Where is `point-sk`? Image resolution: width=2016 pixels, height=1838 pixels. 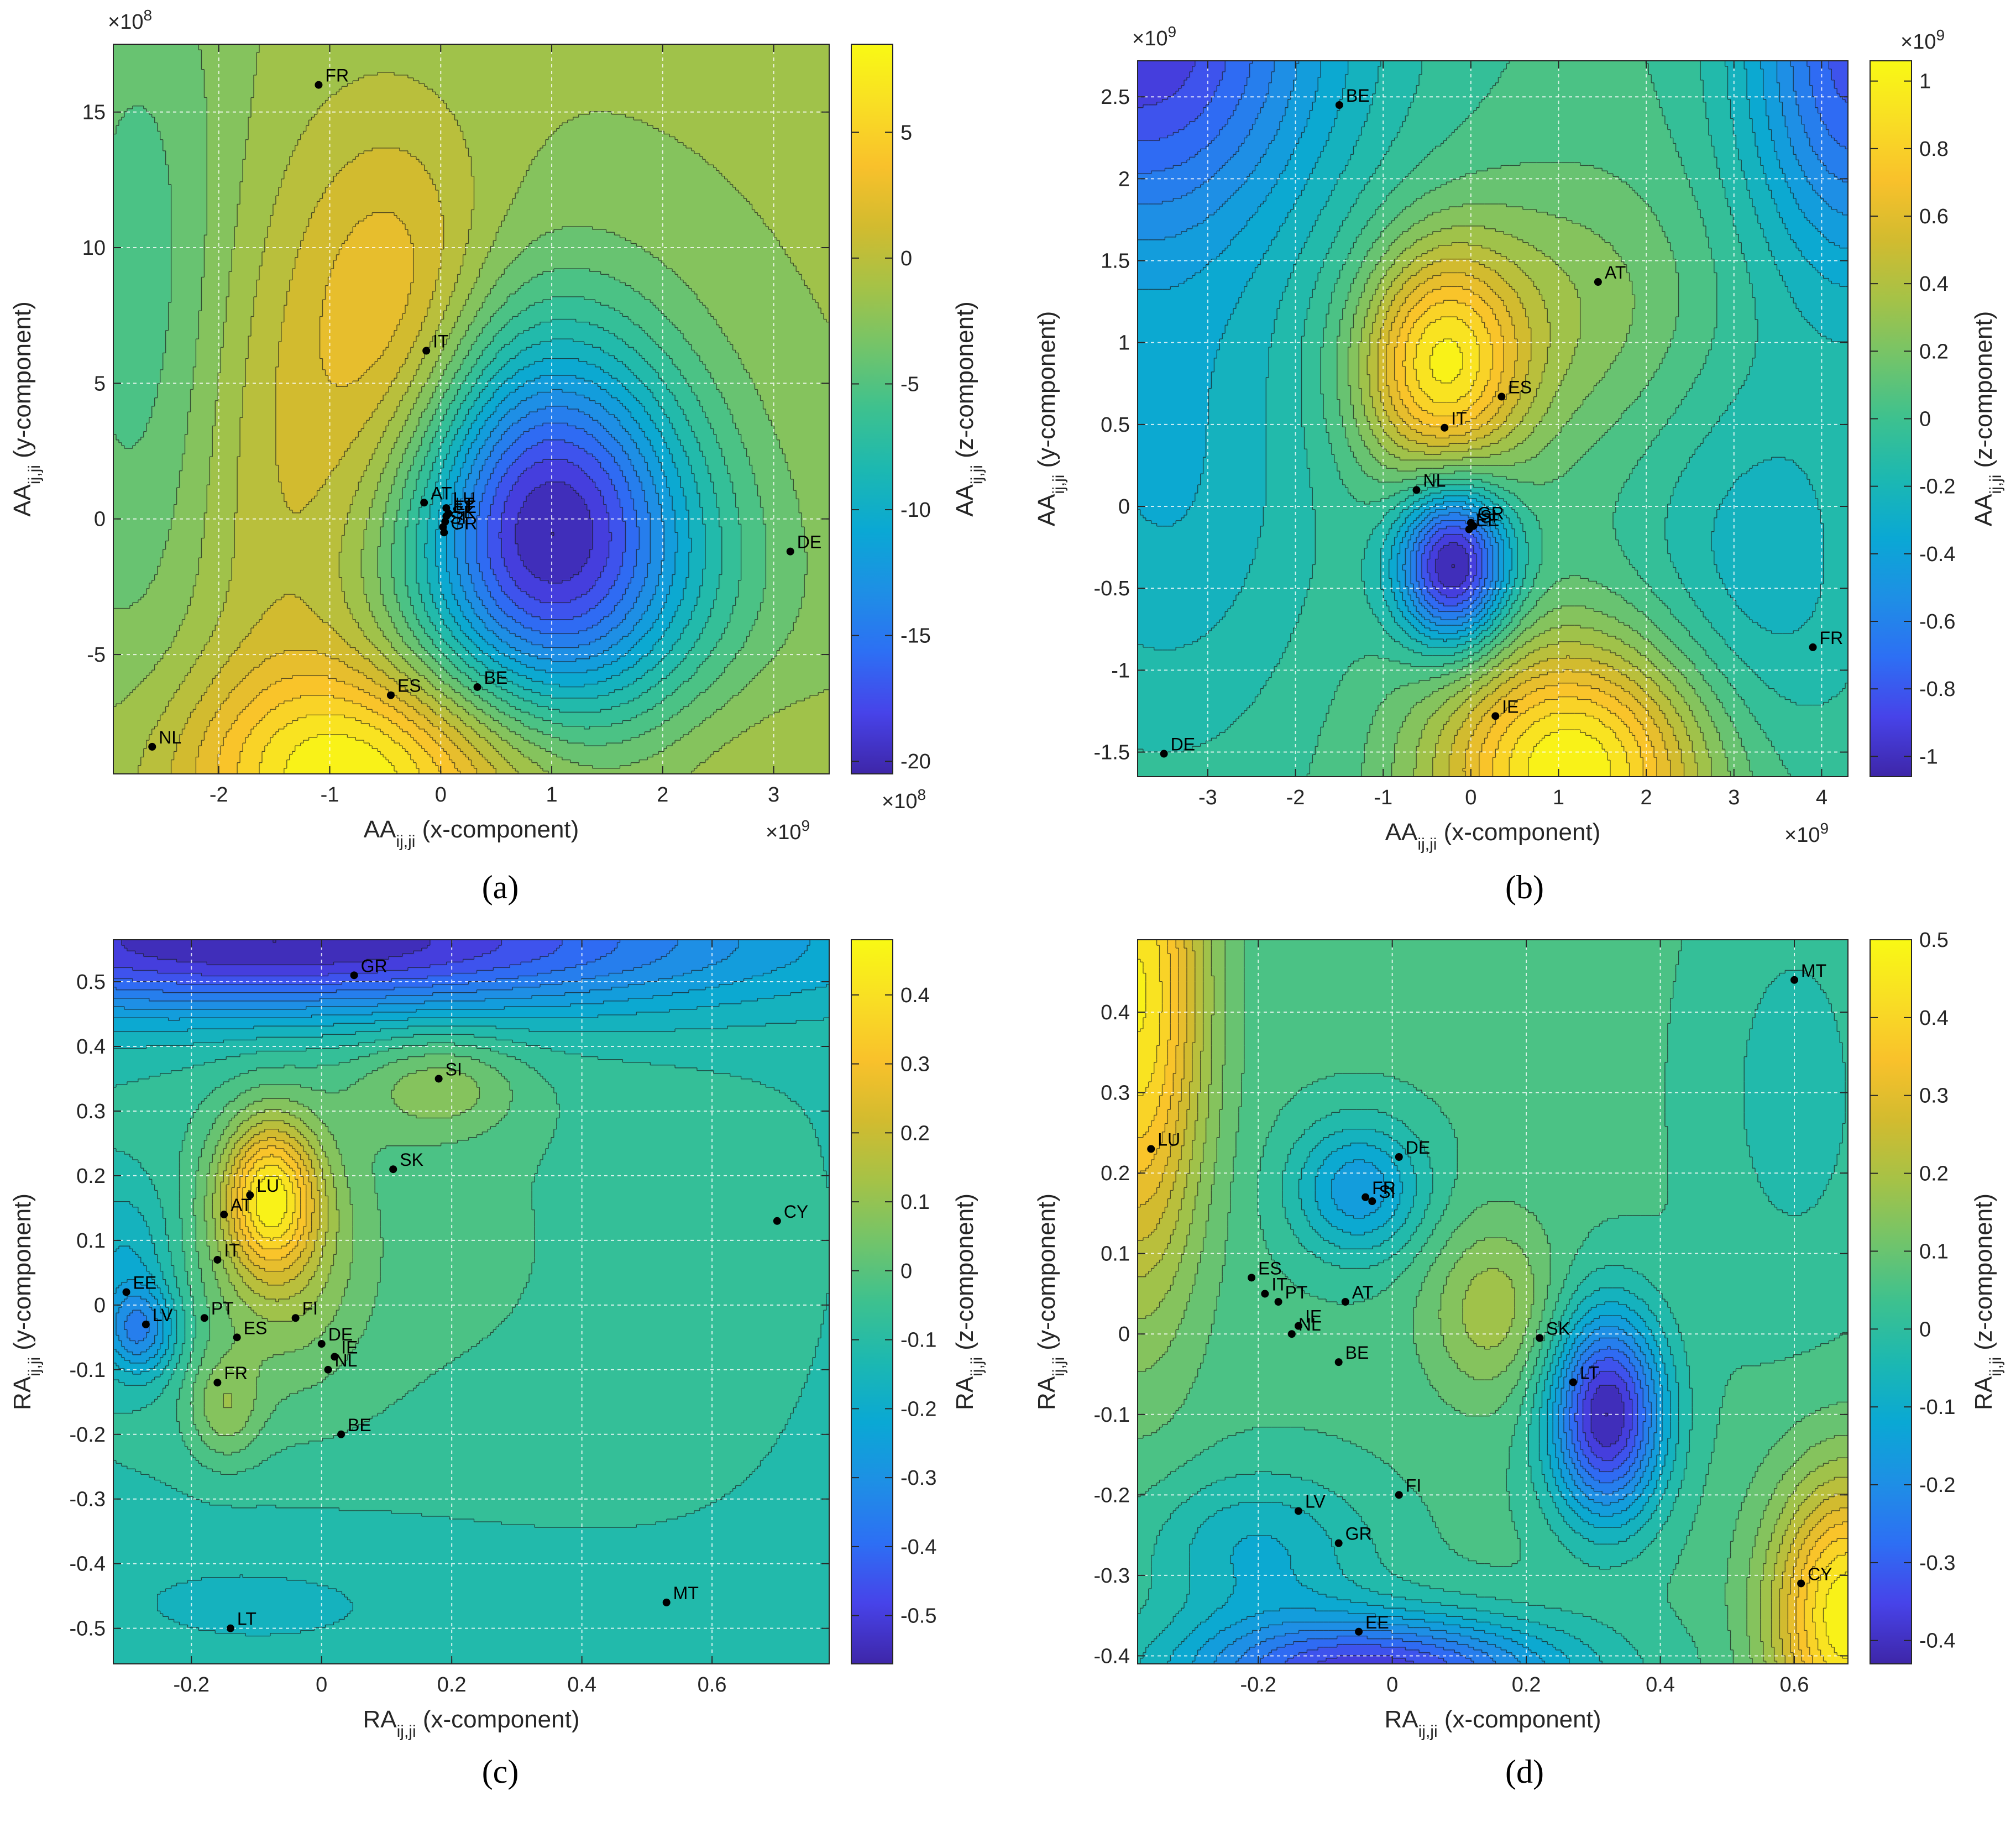
point-sk is located at coordinates (393, 1169).